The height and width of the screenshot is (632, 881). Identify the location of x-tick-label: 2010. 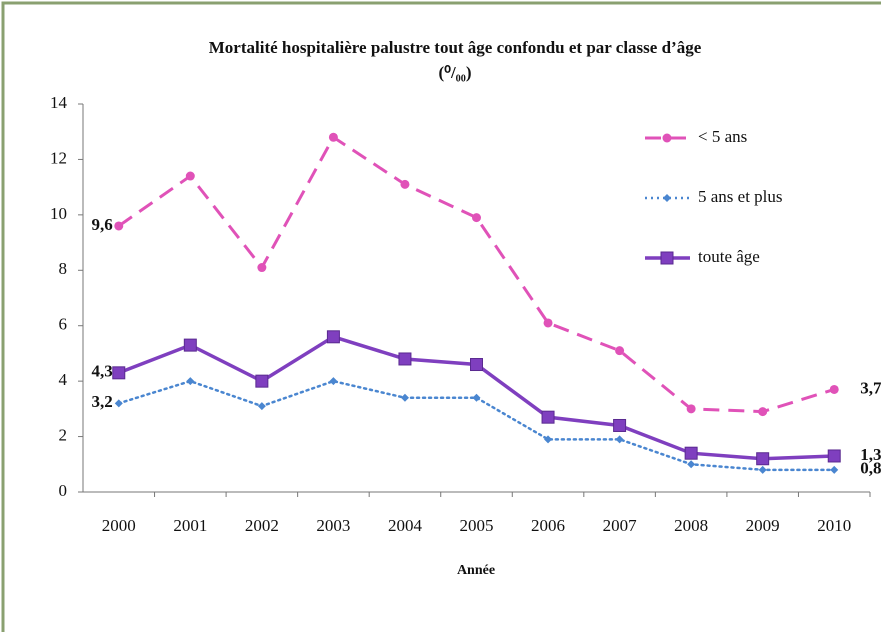
(834, 525).